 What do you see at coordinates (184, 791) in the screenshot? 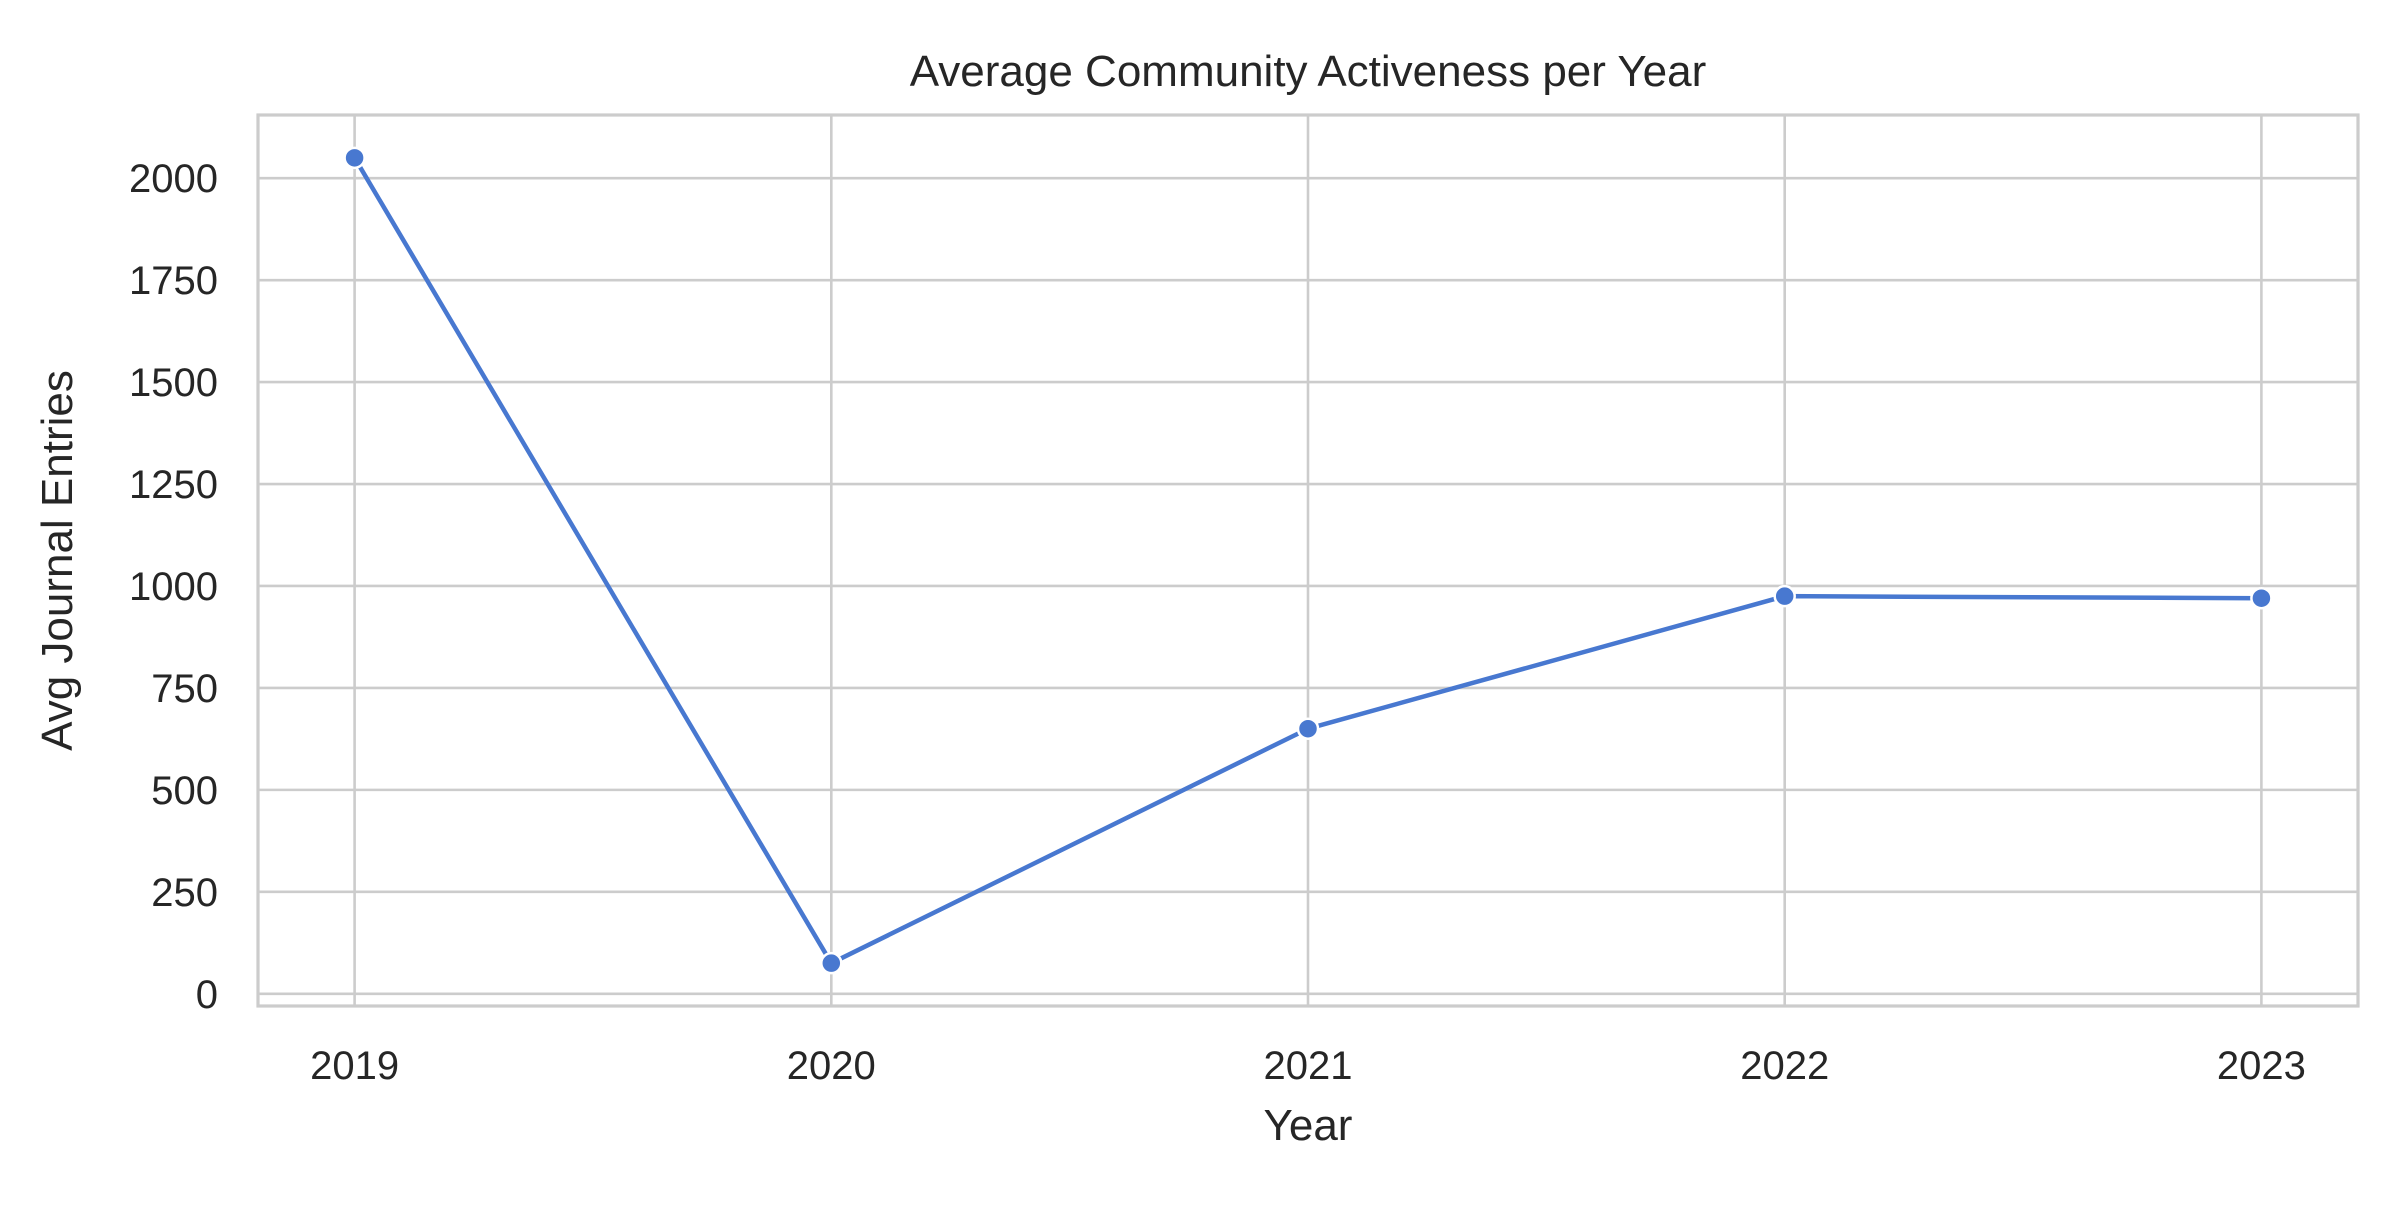
I see `y-tick-label: 500` at bounding box center [184, 791].